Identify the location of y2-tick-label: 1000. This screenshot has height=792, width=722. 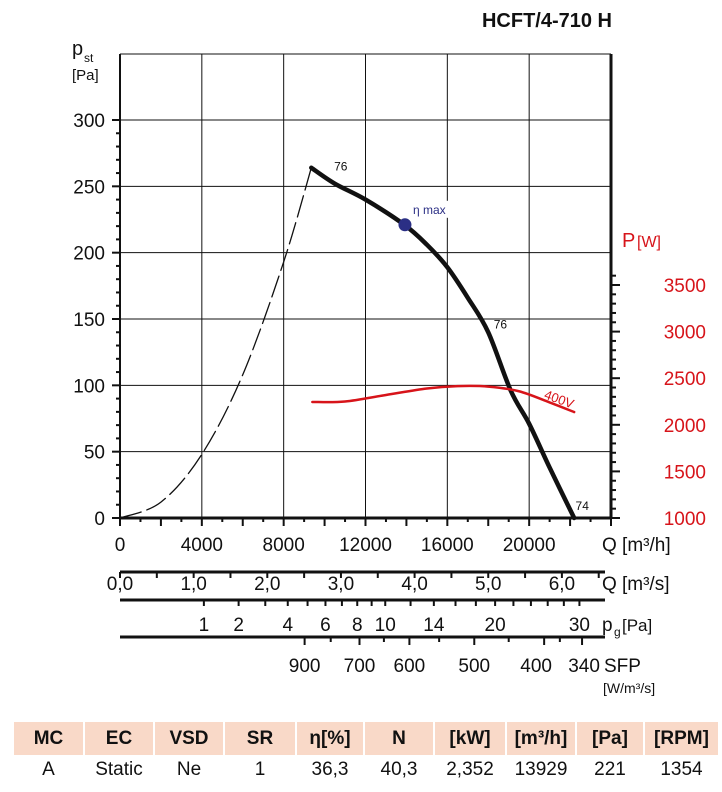
(685, 519).